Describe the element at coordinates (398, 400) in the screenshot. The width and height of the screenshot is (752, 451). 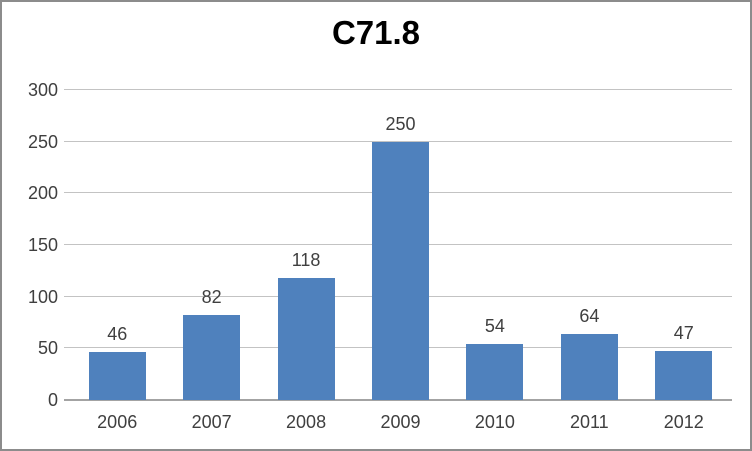
I see `x-axis-line` at that location.